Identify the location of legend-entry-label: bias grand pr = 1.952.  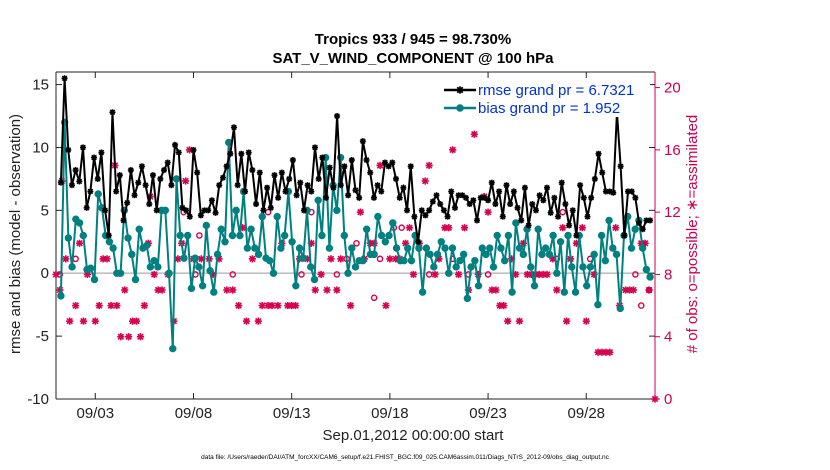
(549, 108).